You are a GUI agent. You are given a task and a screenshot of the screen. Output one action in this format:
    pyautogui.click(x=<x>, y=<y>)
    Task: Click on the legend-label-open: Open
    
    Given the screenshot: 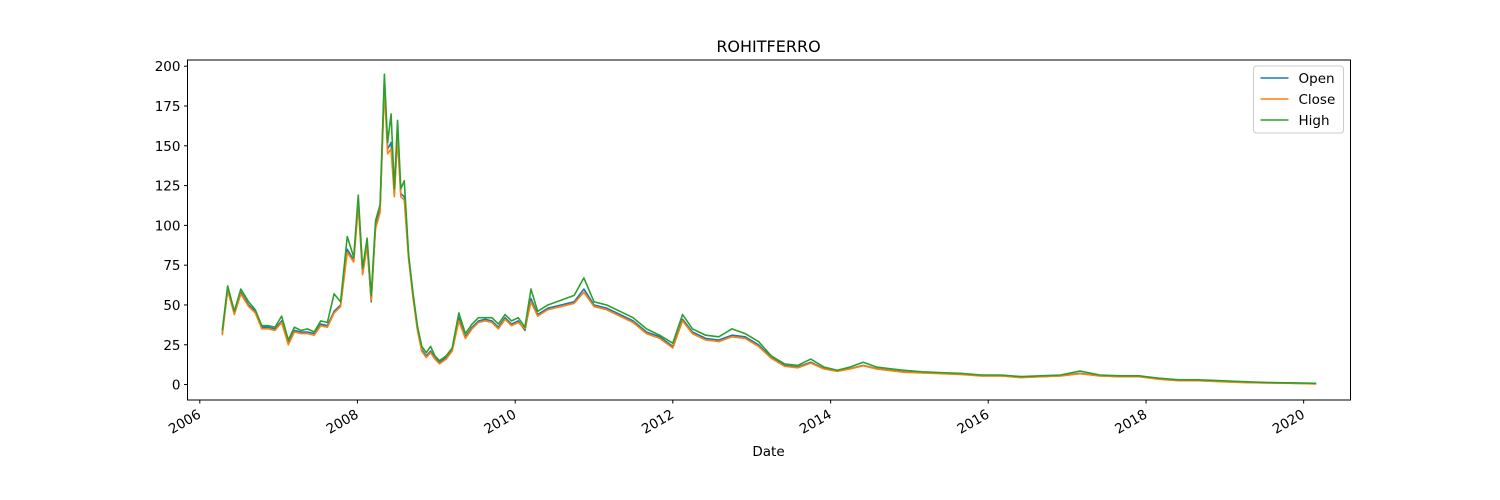 What is the action you would take?
    pyautogui.click(x=1317, y=79)
    